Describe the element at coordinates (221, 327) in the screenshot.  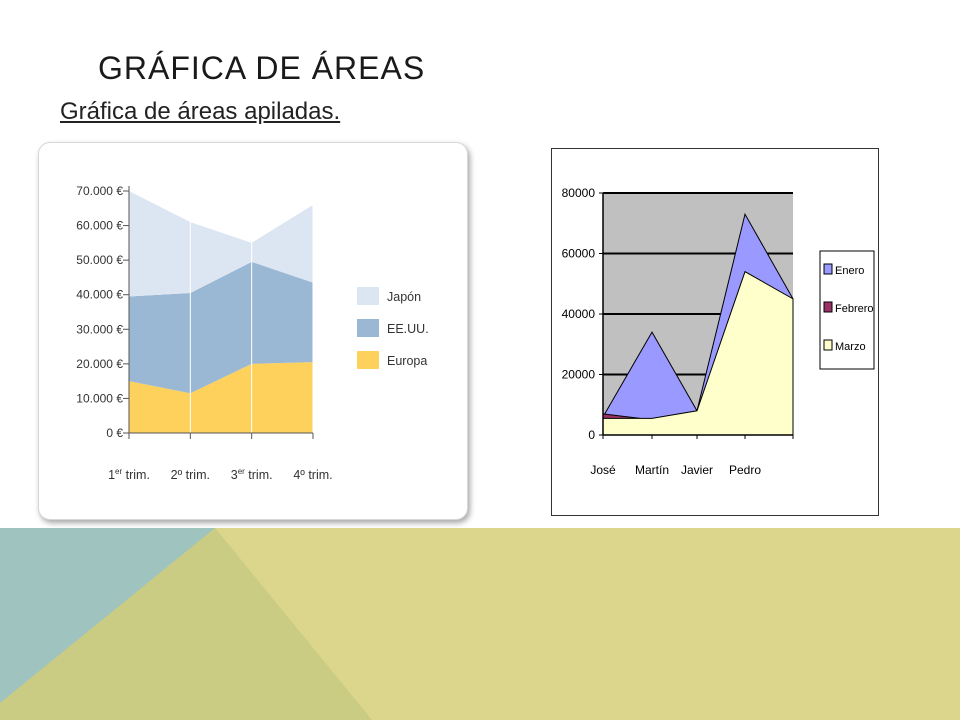
I see `area-series-ee-uu-` at that location.